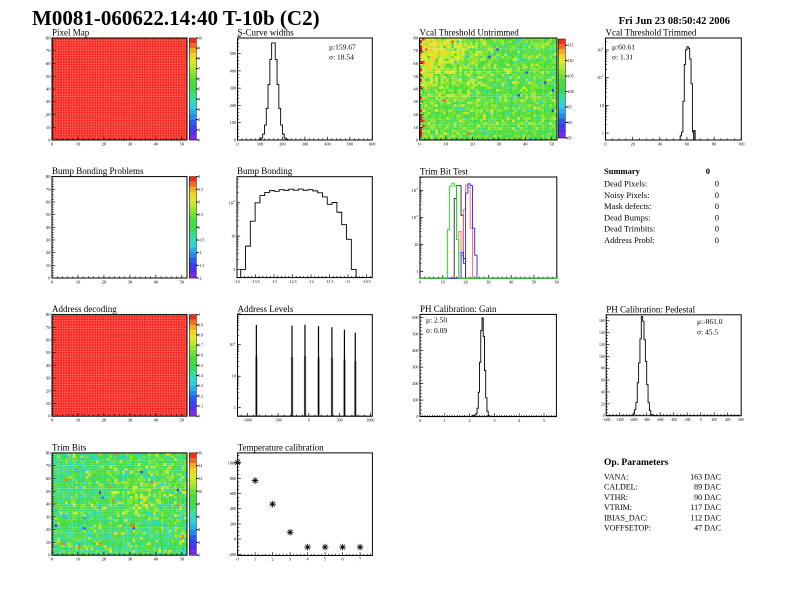 The width and height of the screenshot is (792, 612). I want to click on svg-text: 160, so click(602, 321).